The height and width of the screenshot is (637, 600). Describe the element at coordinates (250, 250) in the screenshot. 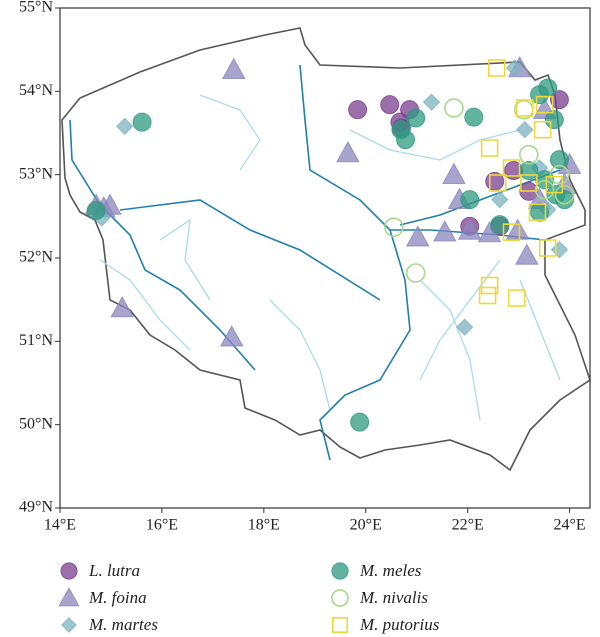

I see `river-warta` at that location.